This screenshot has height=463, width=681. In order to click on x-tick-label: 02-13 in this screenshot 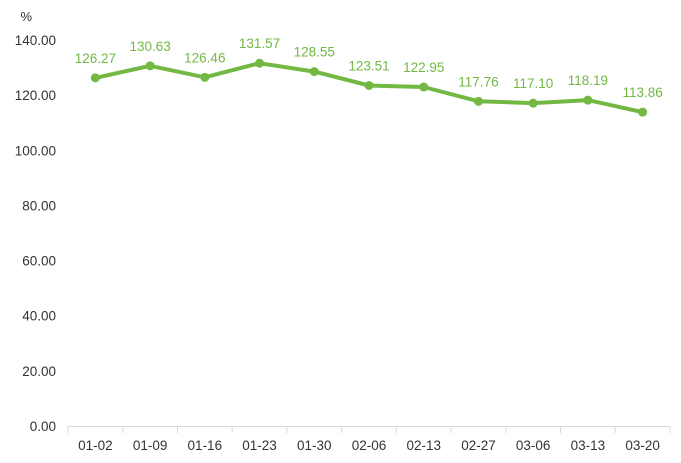, I will do `click(423, 445)`.